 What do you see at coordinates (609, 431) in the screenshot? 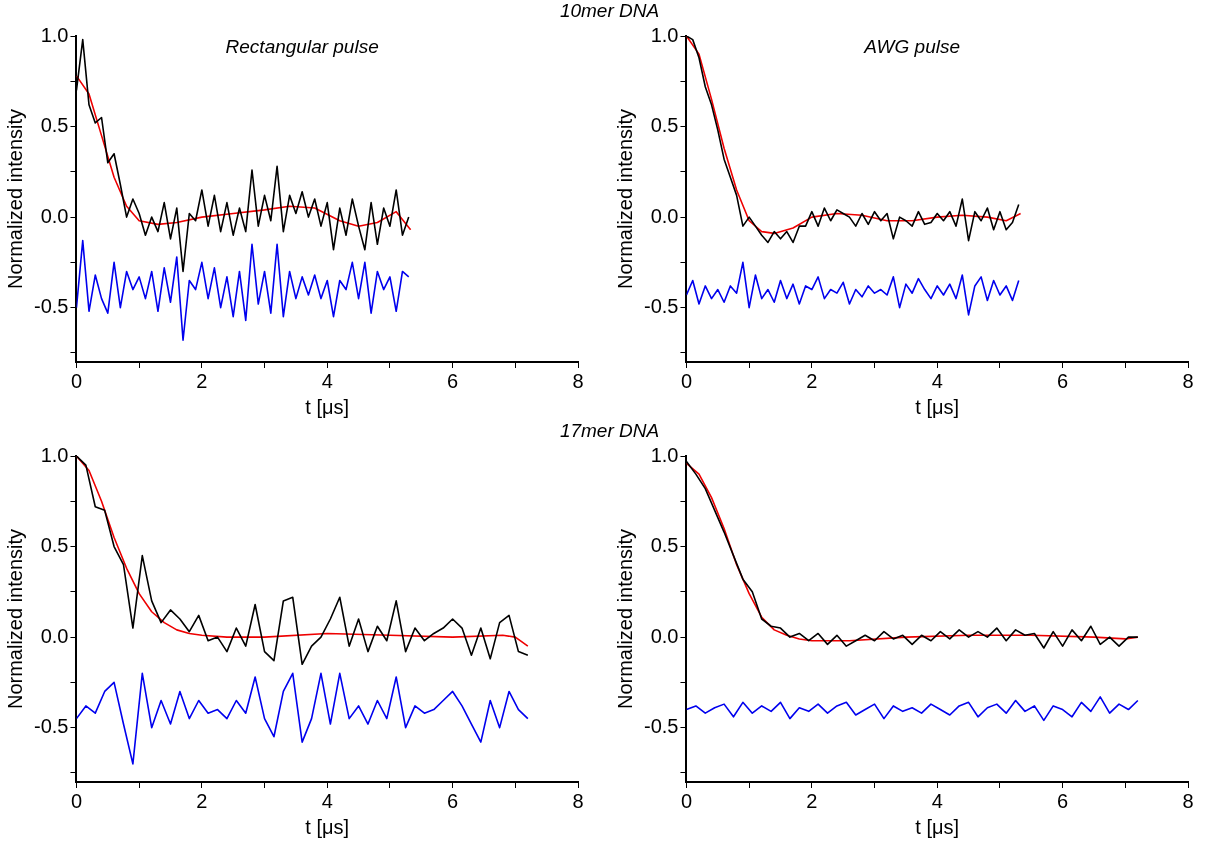
I see `chart-title: 17mer DNA` at bounding box center [609, 431].